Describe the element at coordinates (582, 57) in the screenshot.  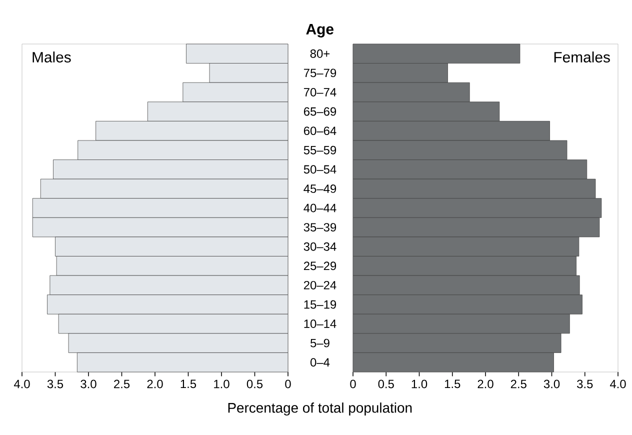
I see `text: Females` at that location.